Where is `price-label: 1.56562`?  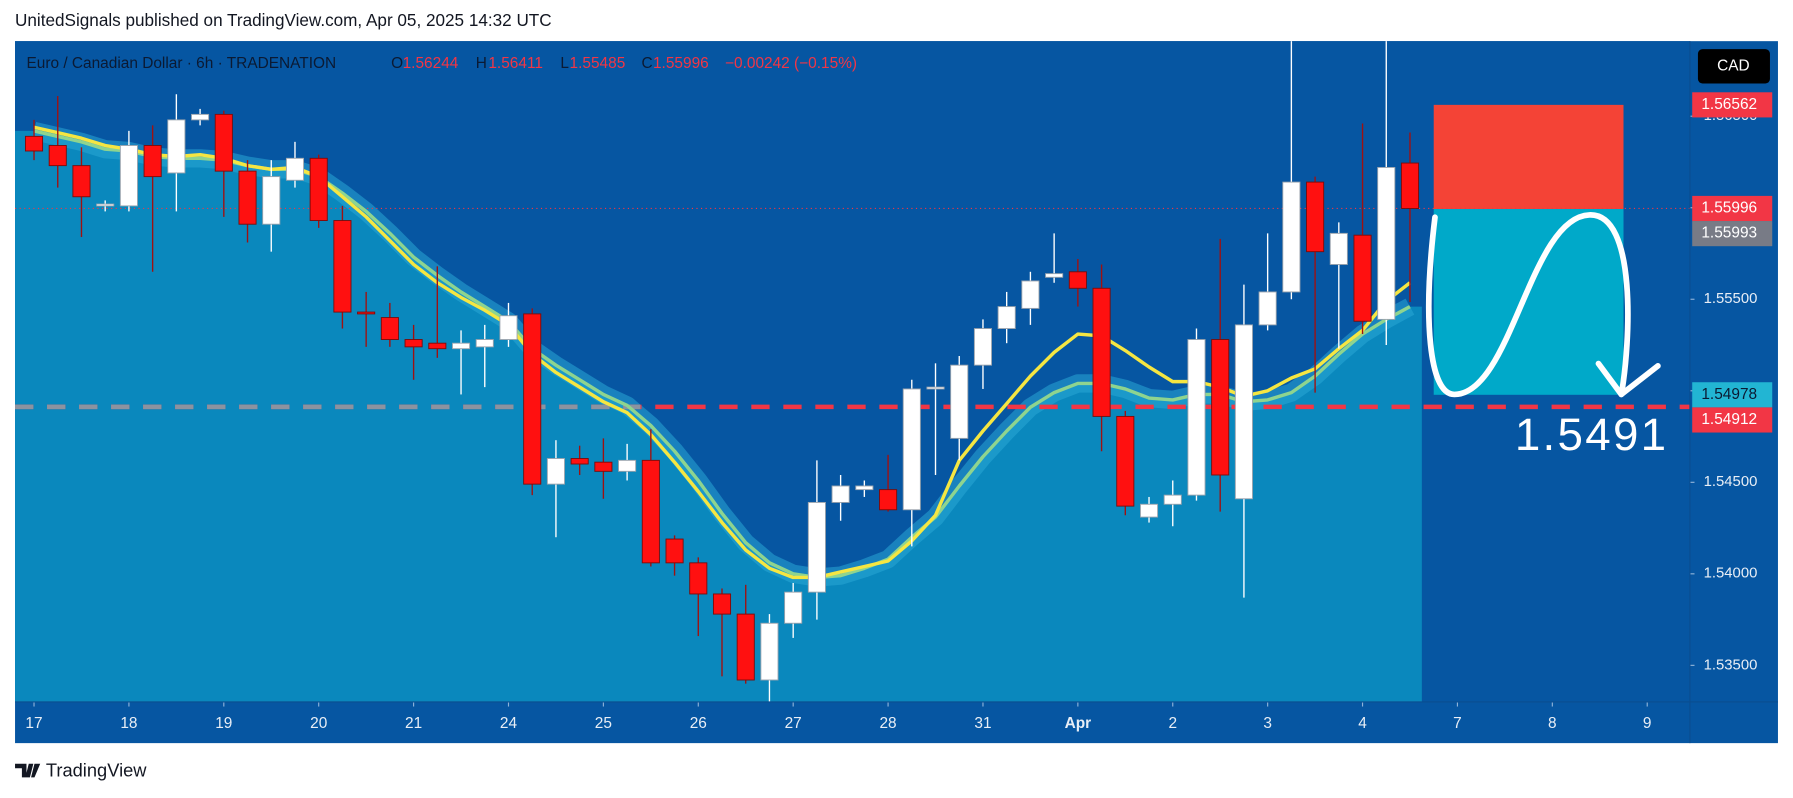
price-label: 1.56562 is located at coordinates (1729, 104).